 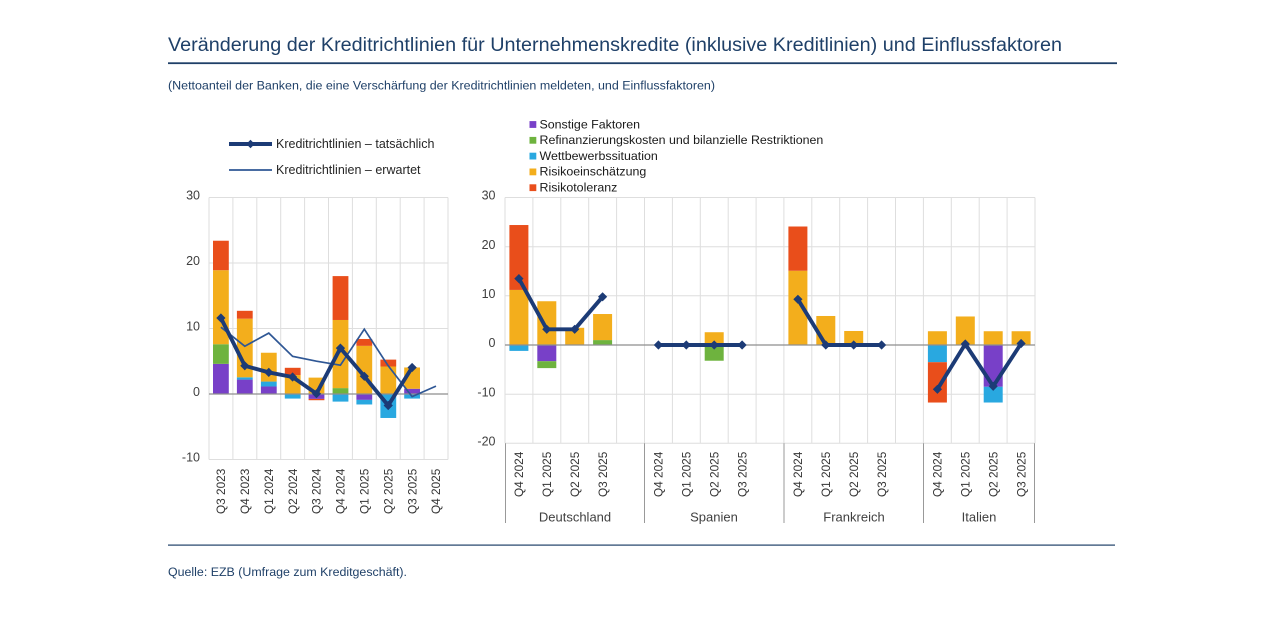 I want to click on svg-text: -20, so click(x=486, y=442).